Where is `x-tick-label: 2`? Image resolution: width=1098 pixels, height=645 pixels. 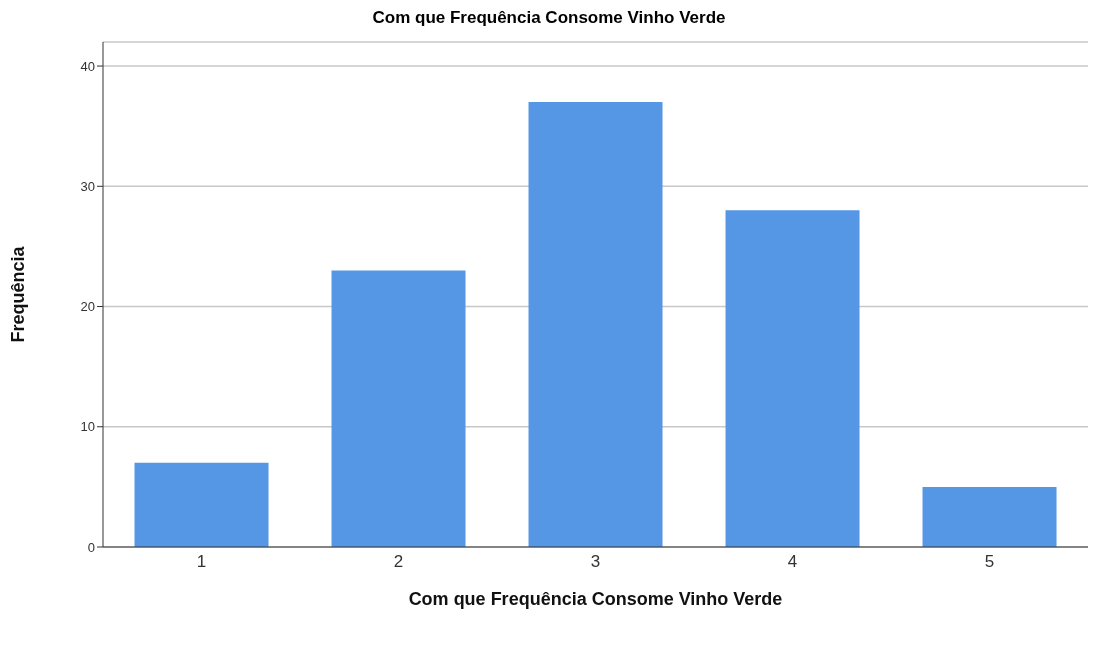 x-tick-label: 2 is located at coordinates (398, 562).